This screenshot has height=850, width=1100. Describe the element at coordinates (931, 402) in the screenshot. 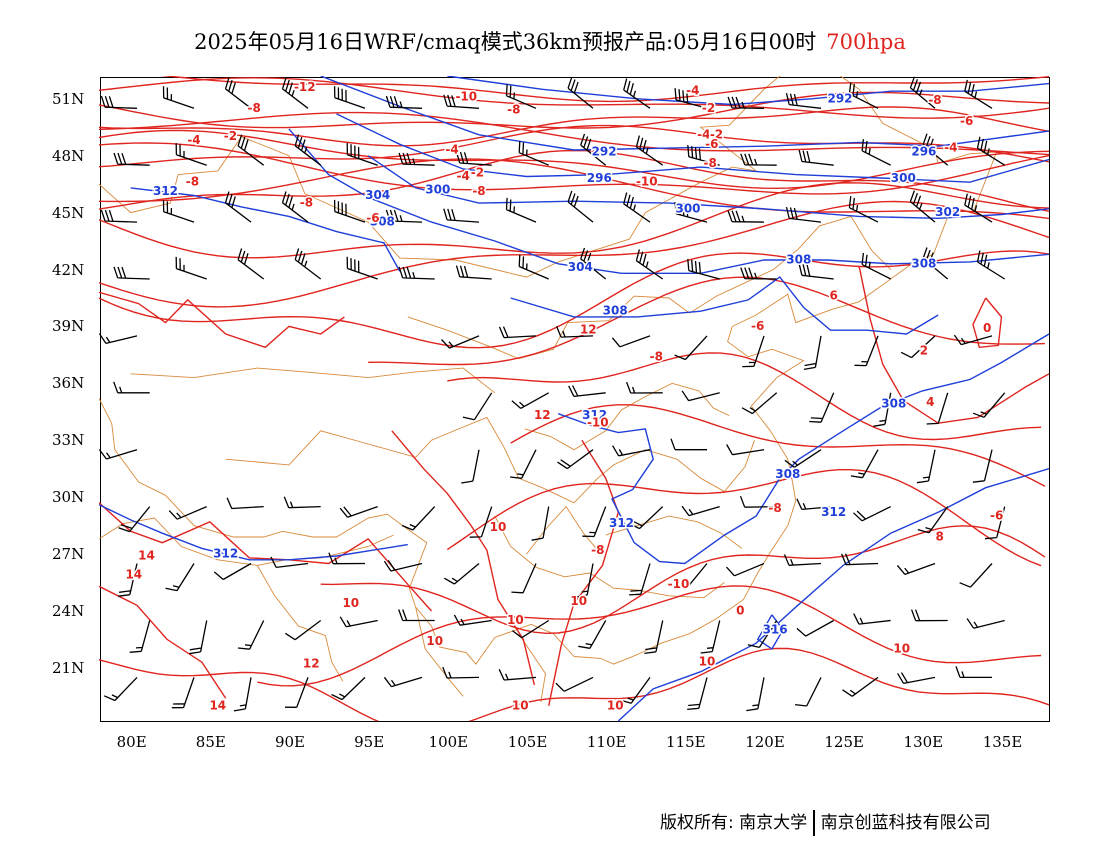

I see `isotherm-label: 4` at that location.